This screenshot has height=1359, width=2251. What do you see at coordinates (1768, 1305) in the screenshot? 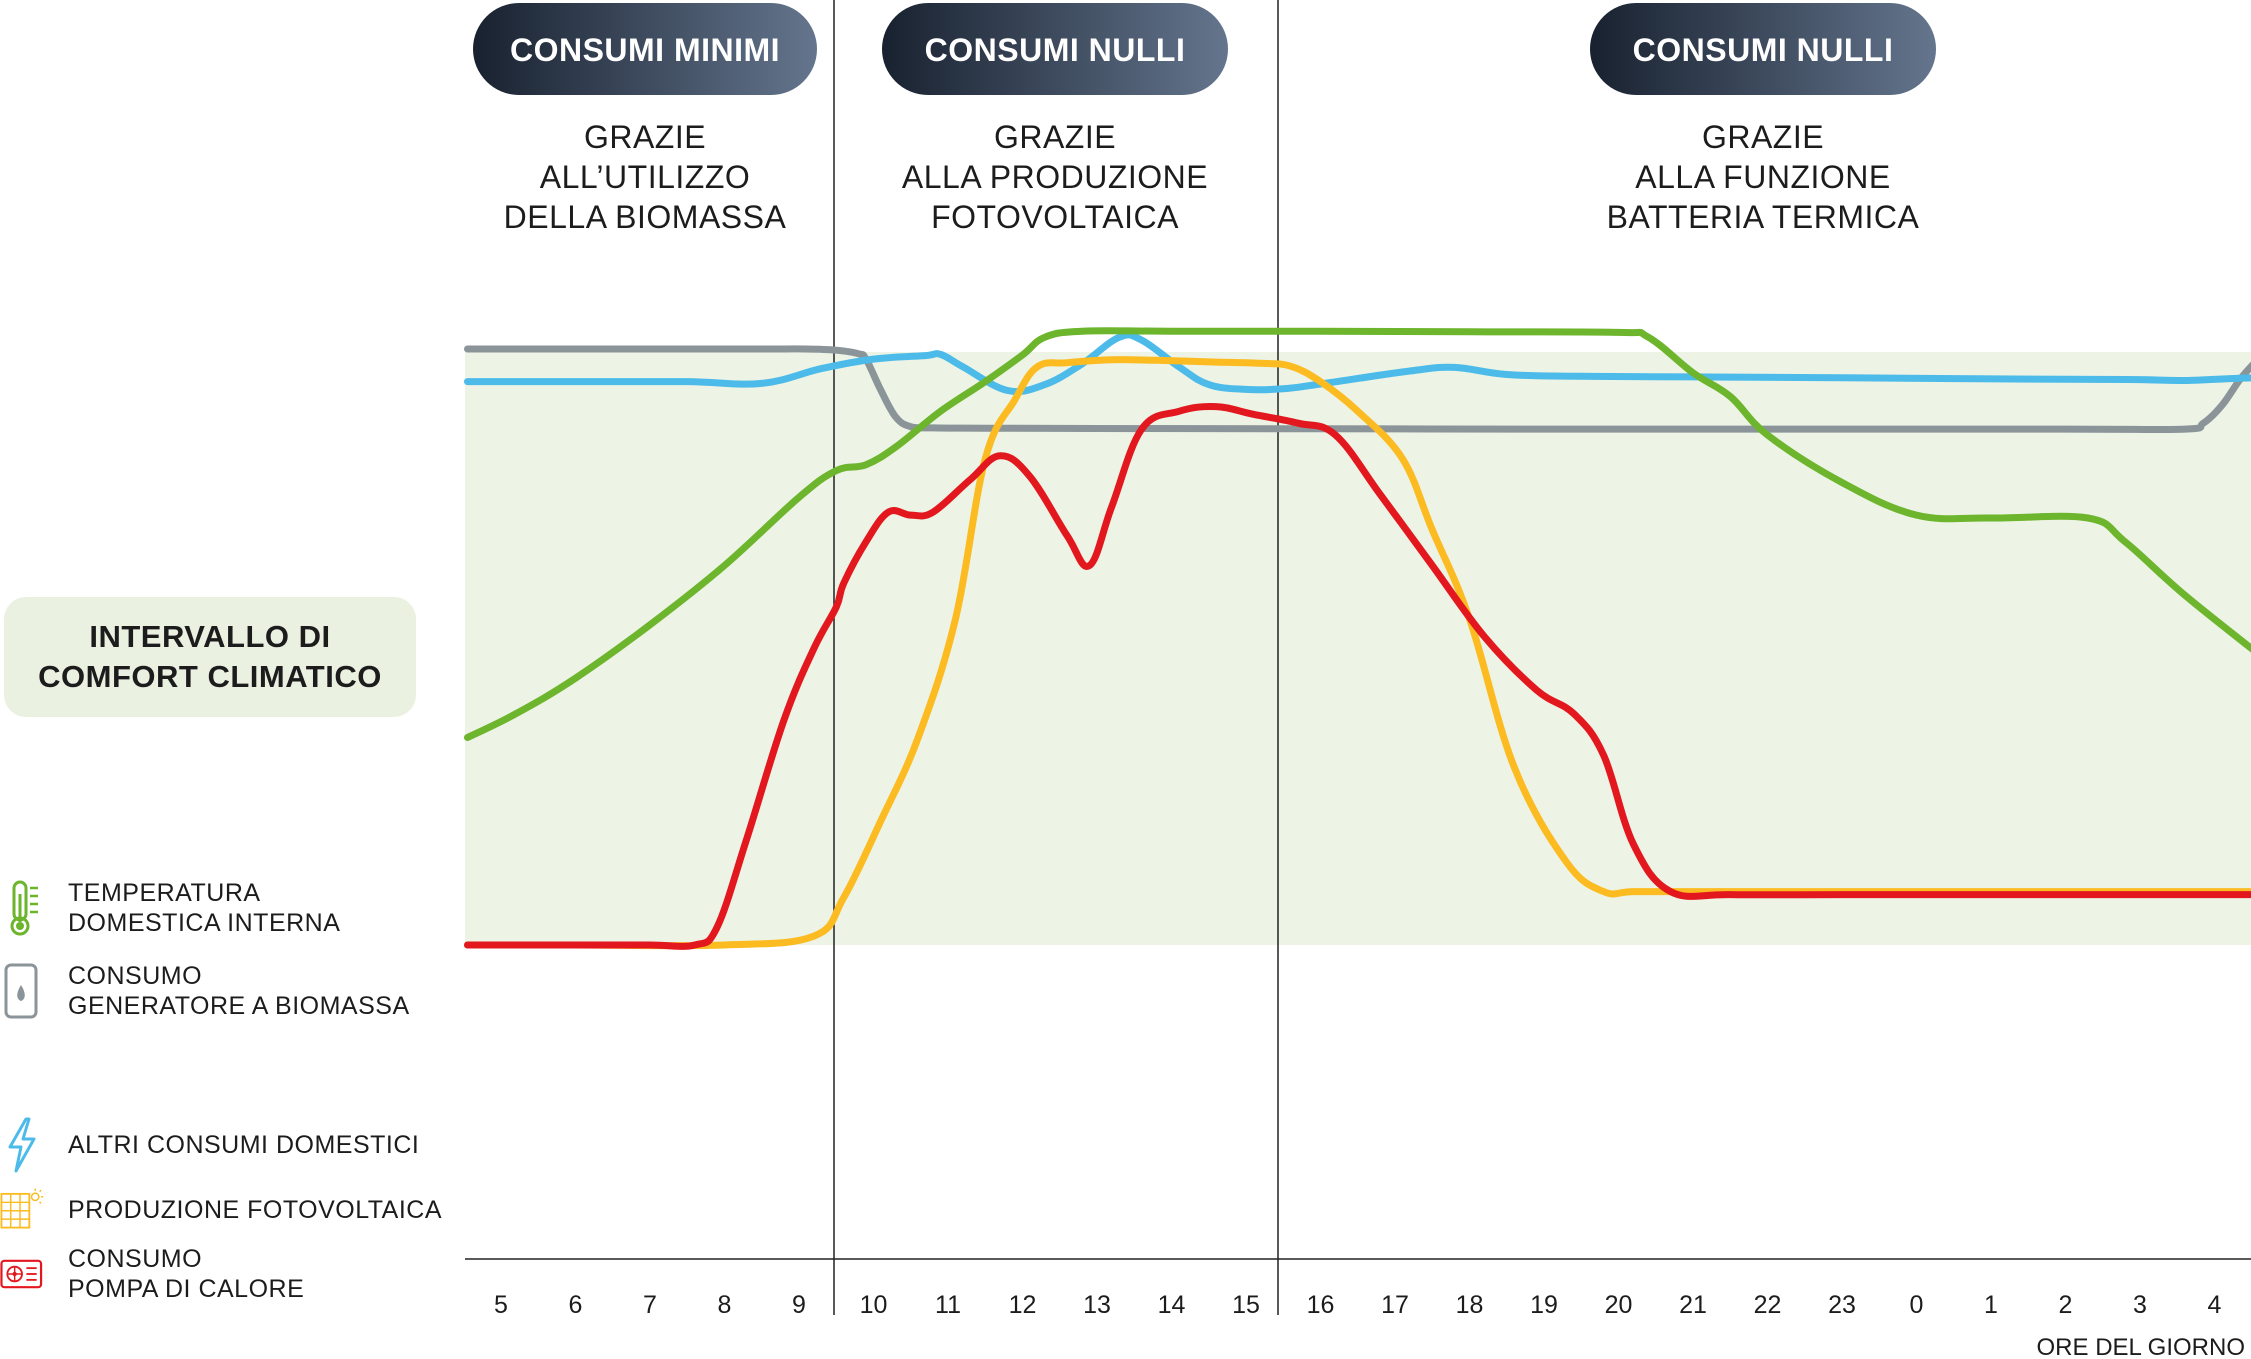
I see `x-tick-label: 22` at bounding box center [1768, 1305].